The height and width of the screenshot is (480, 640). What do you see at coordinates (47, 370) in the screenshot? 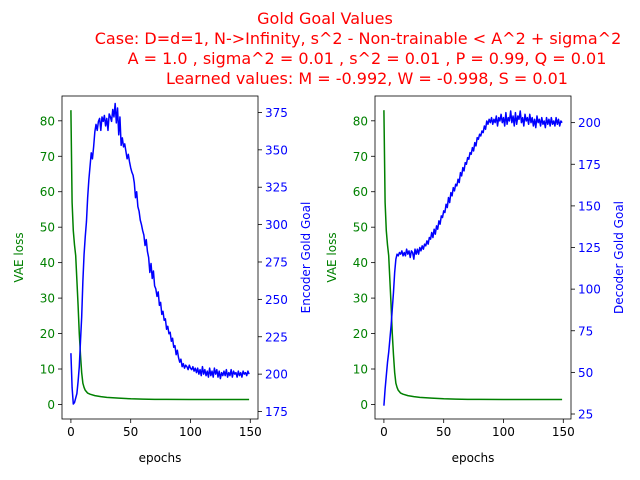
I see `encoder-left-y-tick-label: 10` at bounding box center [47, 370].